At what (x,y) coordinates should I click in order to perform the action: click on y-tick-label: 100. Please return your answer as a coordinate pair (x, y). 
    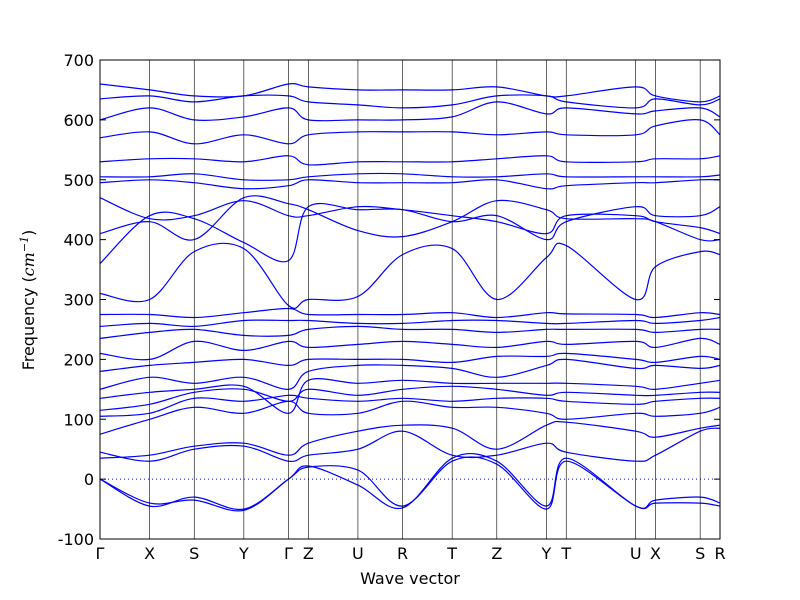
    Looking at the image, I should click on (78, 419).